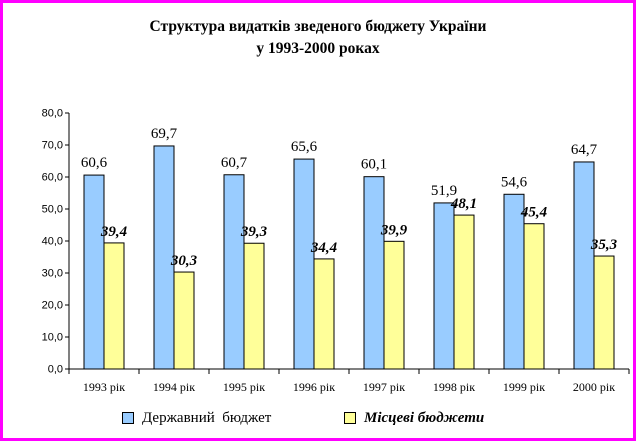  Describe the element at coordinates (128, 418) in the screenshot. I see `legend-swatch-state-budget` at that location.